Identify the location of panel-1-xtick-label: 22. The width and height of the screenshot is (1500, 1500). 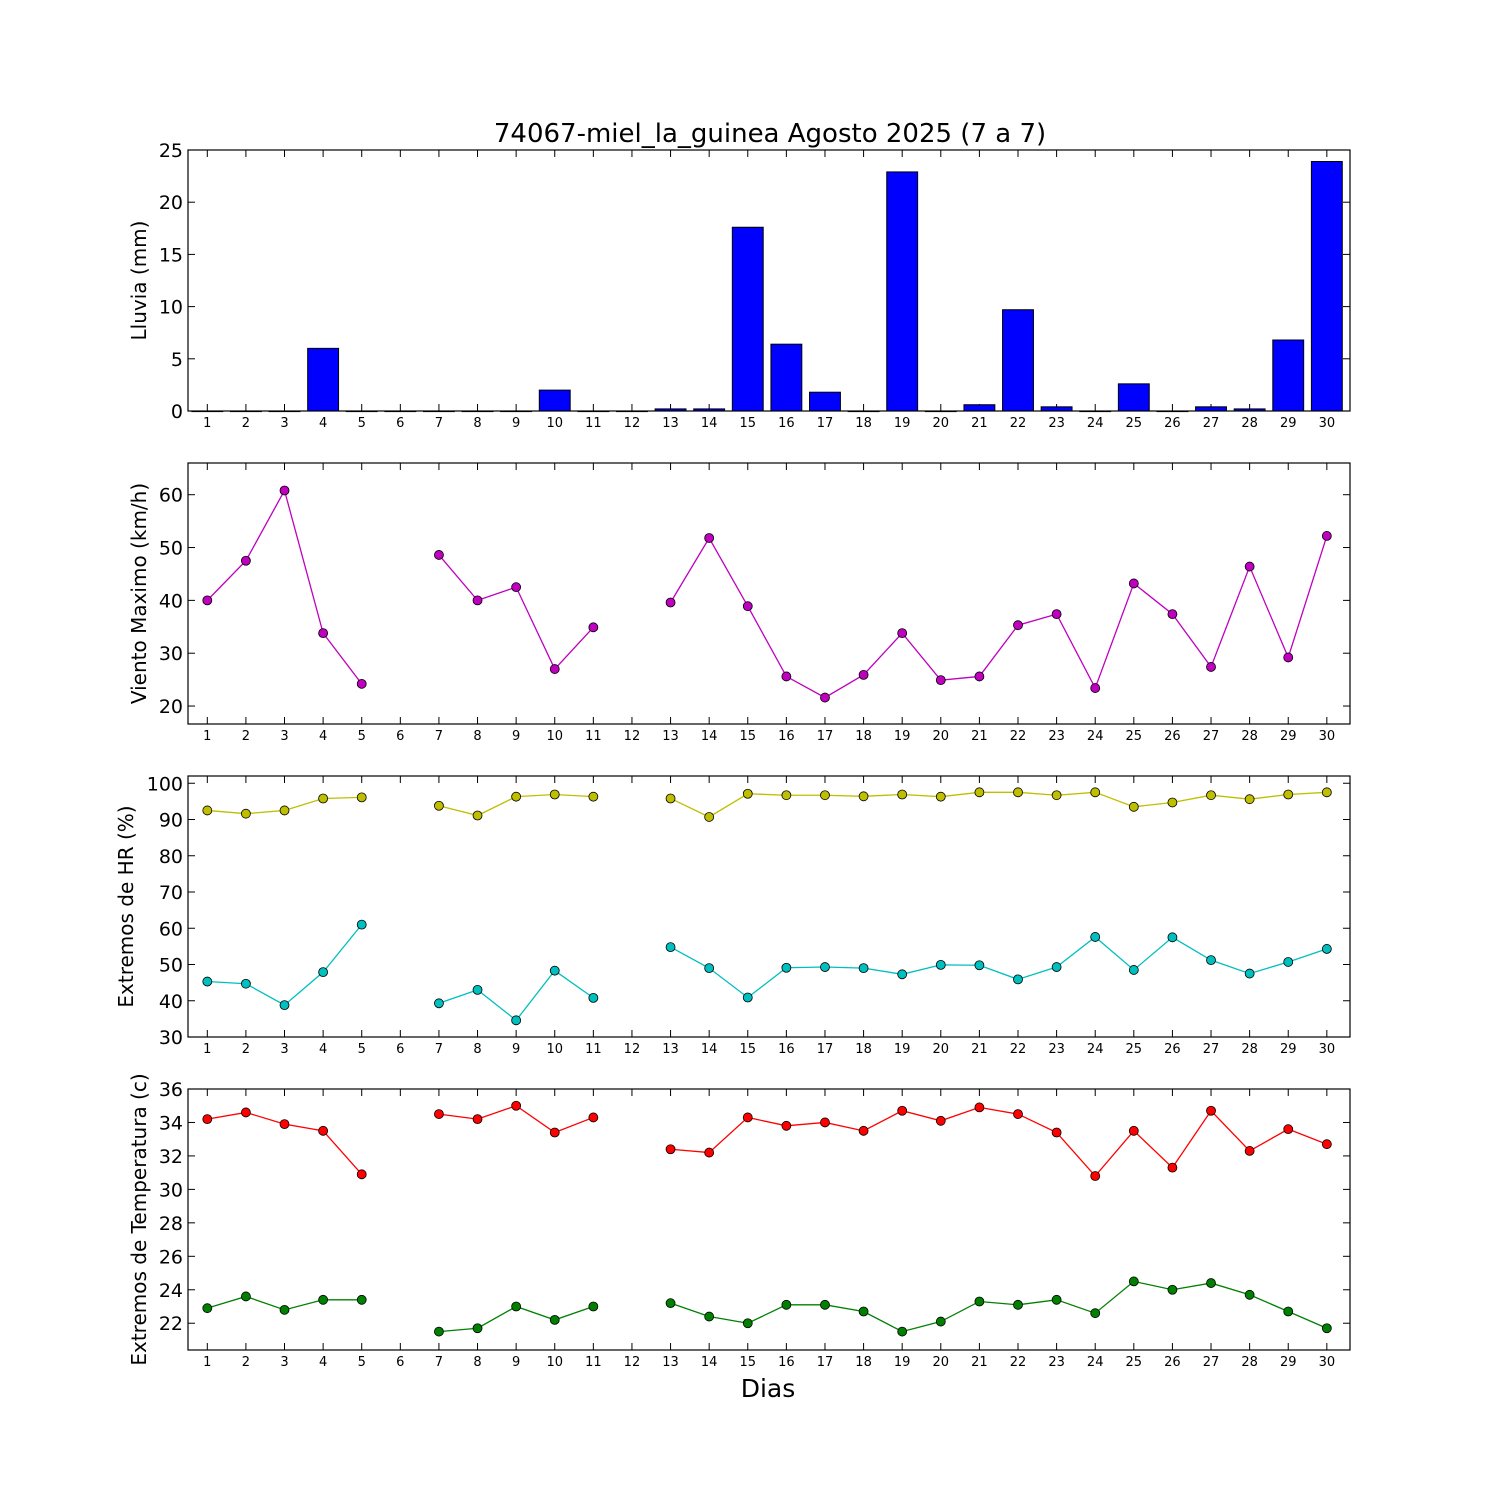
(1018, 423).